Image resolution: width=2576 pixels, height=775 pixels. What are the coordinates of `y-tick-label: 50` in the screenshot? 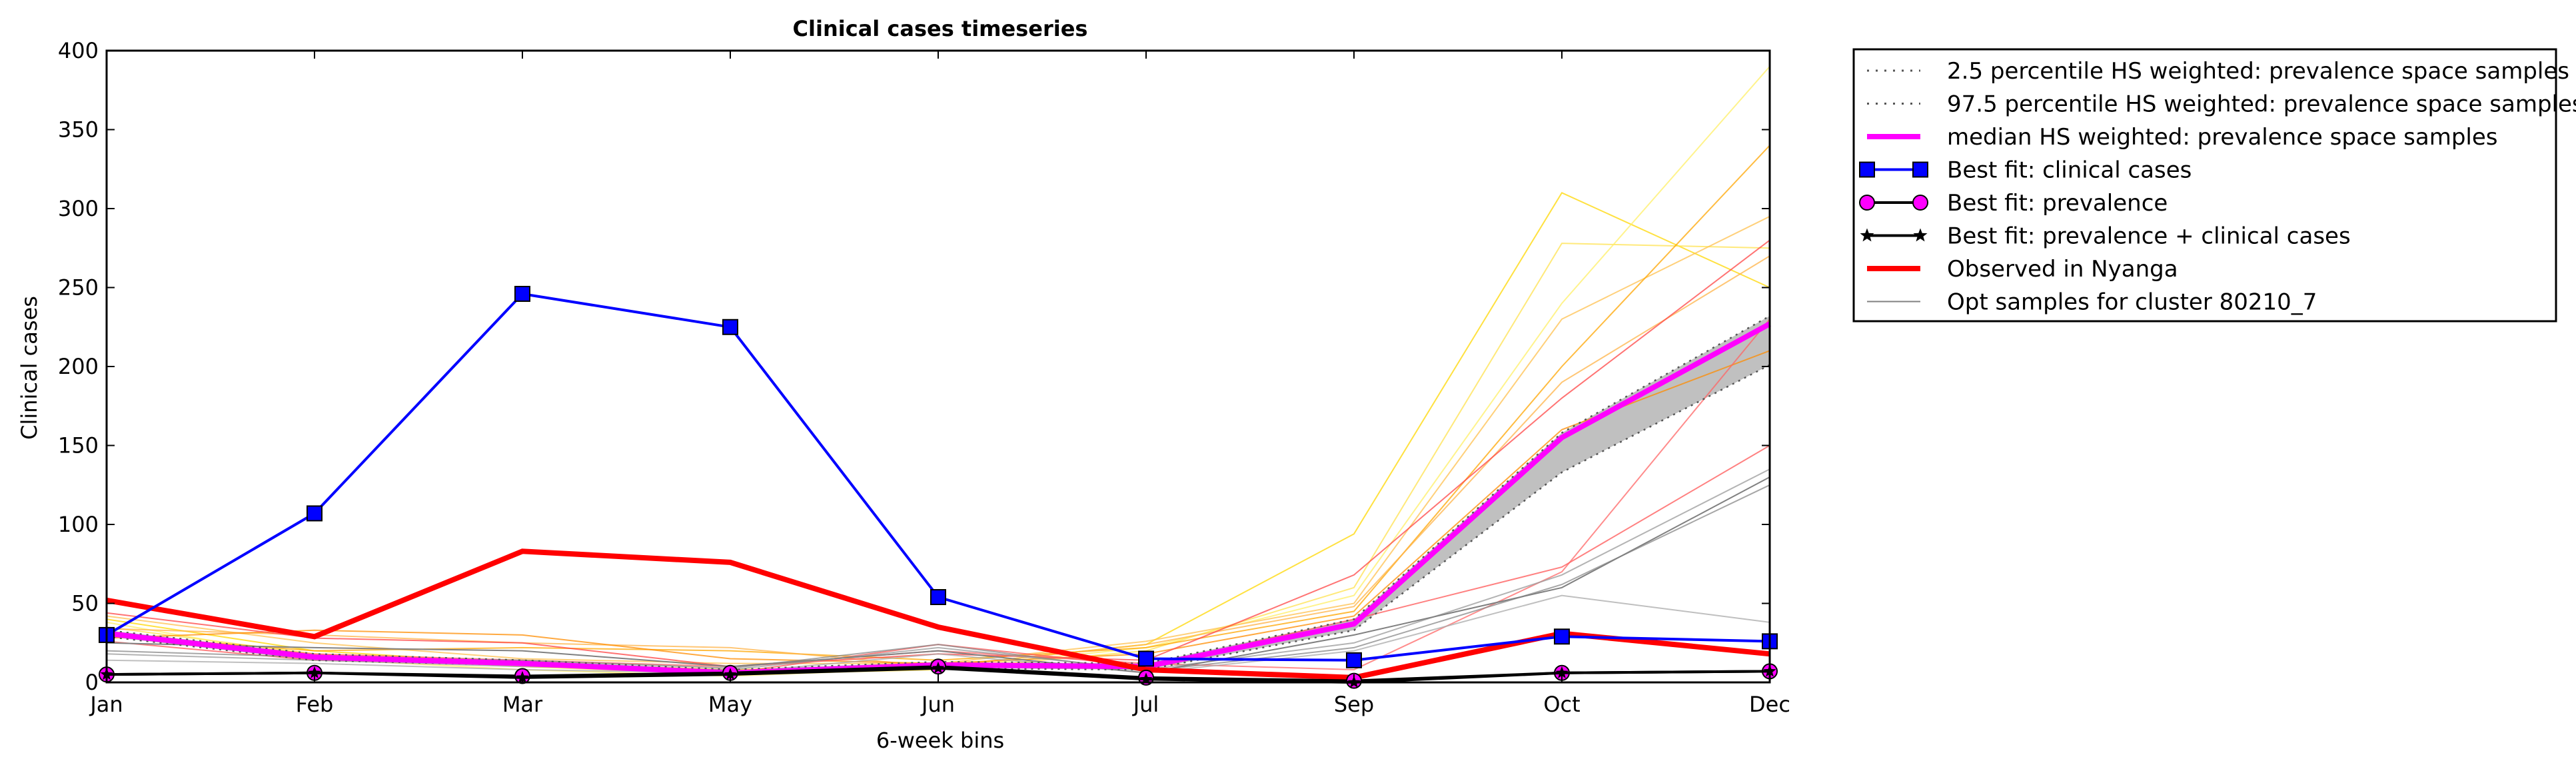 It's located at (85, 604).